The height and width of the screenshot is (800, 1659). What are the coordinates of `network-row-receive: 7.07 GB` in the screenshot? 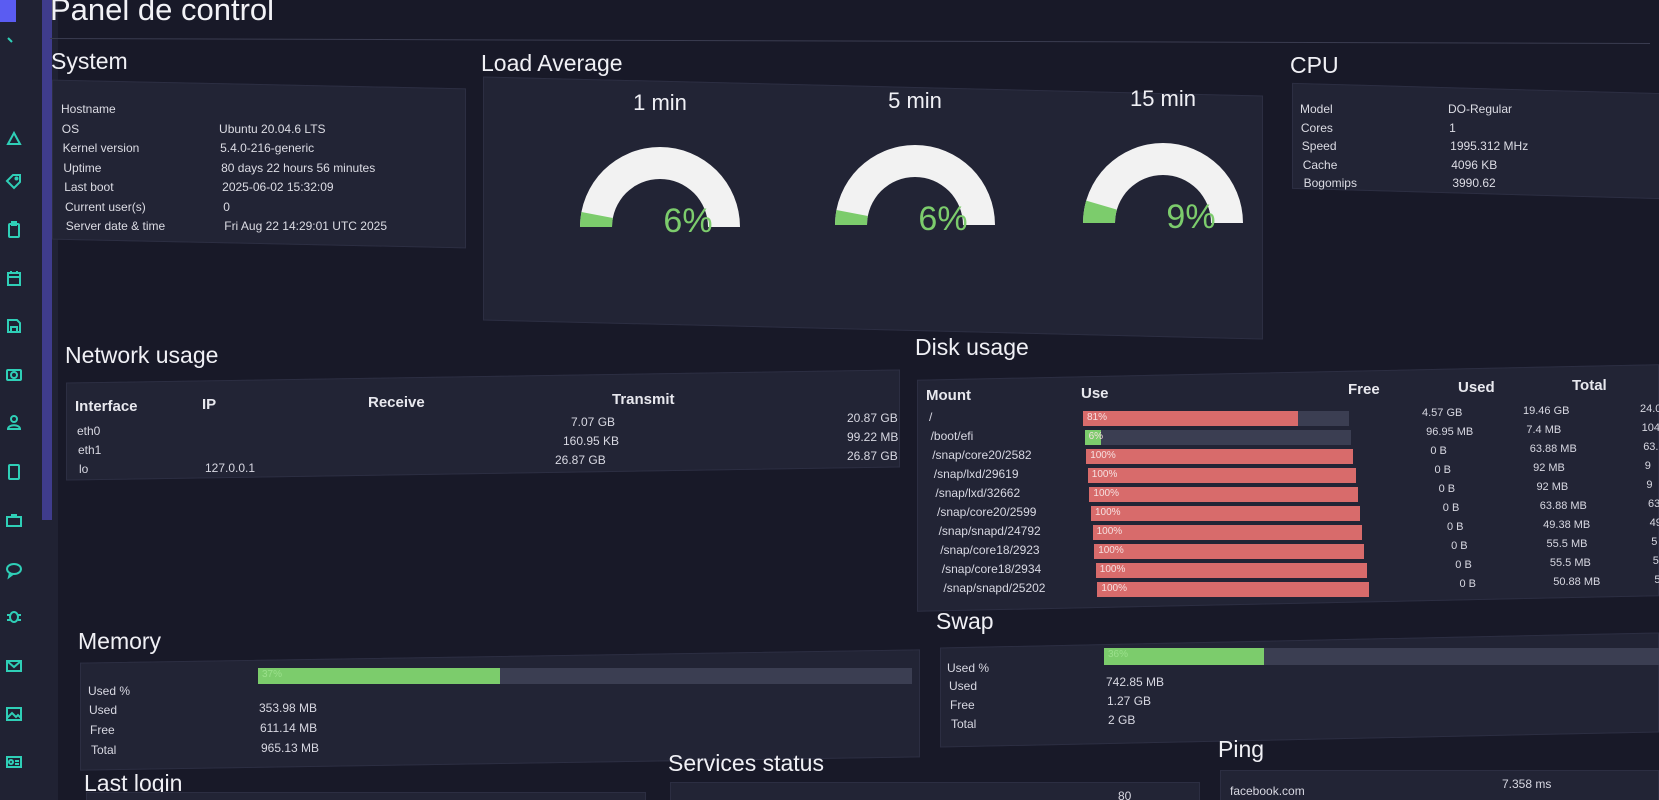 It's located at (593, 422).